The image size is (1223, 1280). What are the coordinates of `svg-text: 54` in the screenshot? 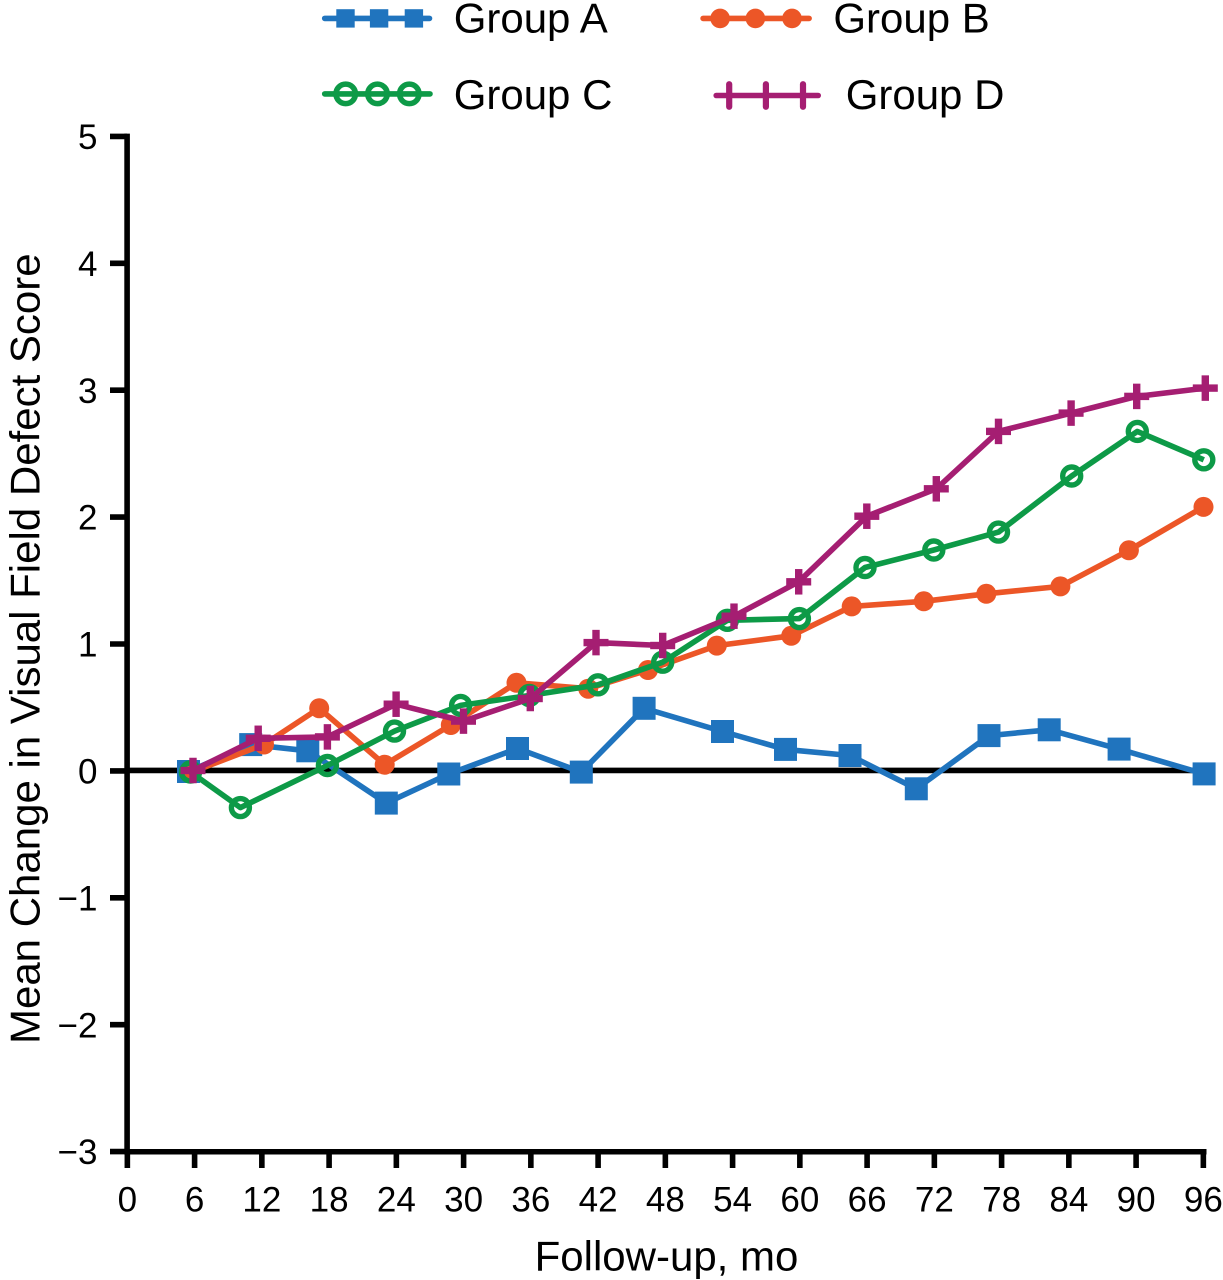 It's located at (732, 1200).